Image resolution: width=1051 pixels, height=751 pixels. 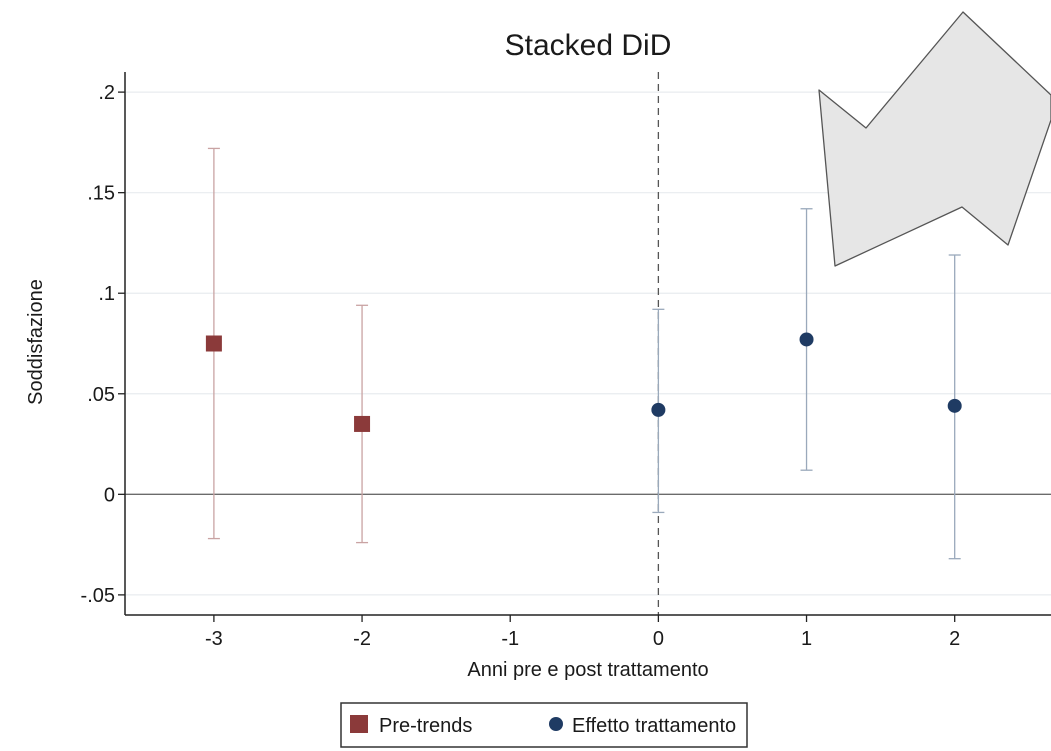 What do you see at coordinates (654, 726) in the screenshot?
I see `legend-label-effetto-trattamento: Effetto trattamento` at bounding box center [654, 726].